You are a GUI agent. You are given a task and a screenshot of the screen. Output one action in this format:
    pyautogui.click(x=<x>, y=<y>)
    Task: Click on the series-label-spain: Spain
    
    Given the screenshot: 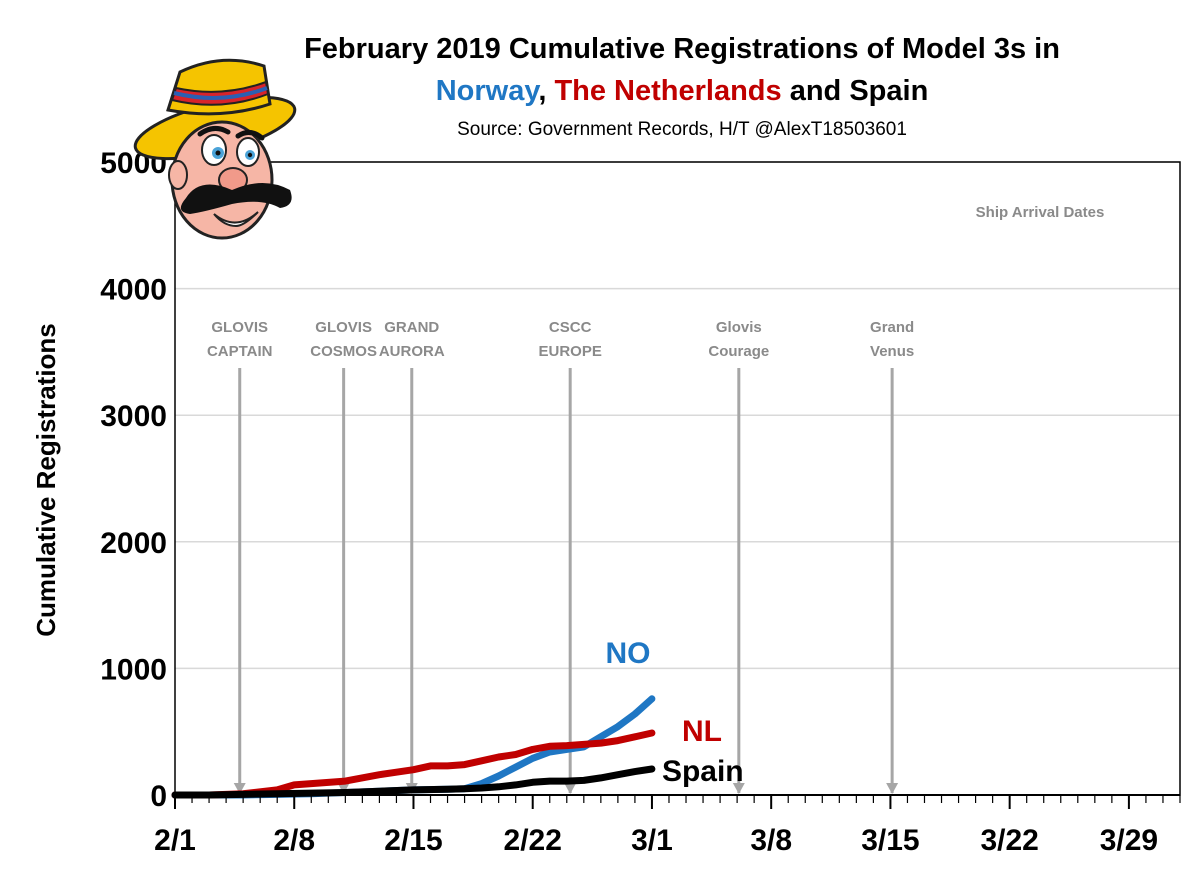 What is the action you would take?
    pyautogui.click(x=703, y=771)
    